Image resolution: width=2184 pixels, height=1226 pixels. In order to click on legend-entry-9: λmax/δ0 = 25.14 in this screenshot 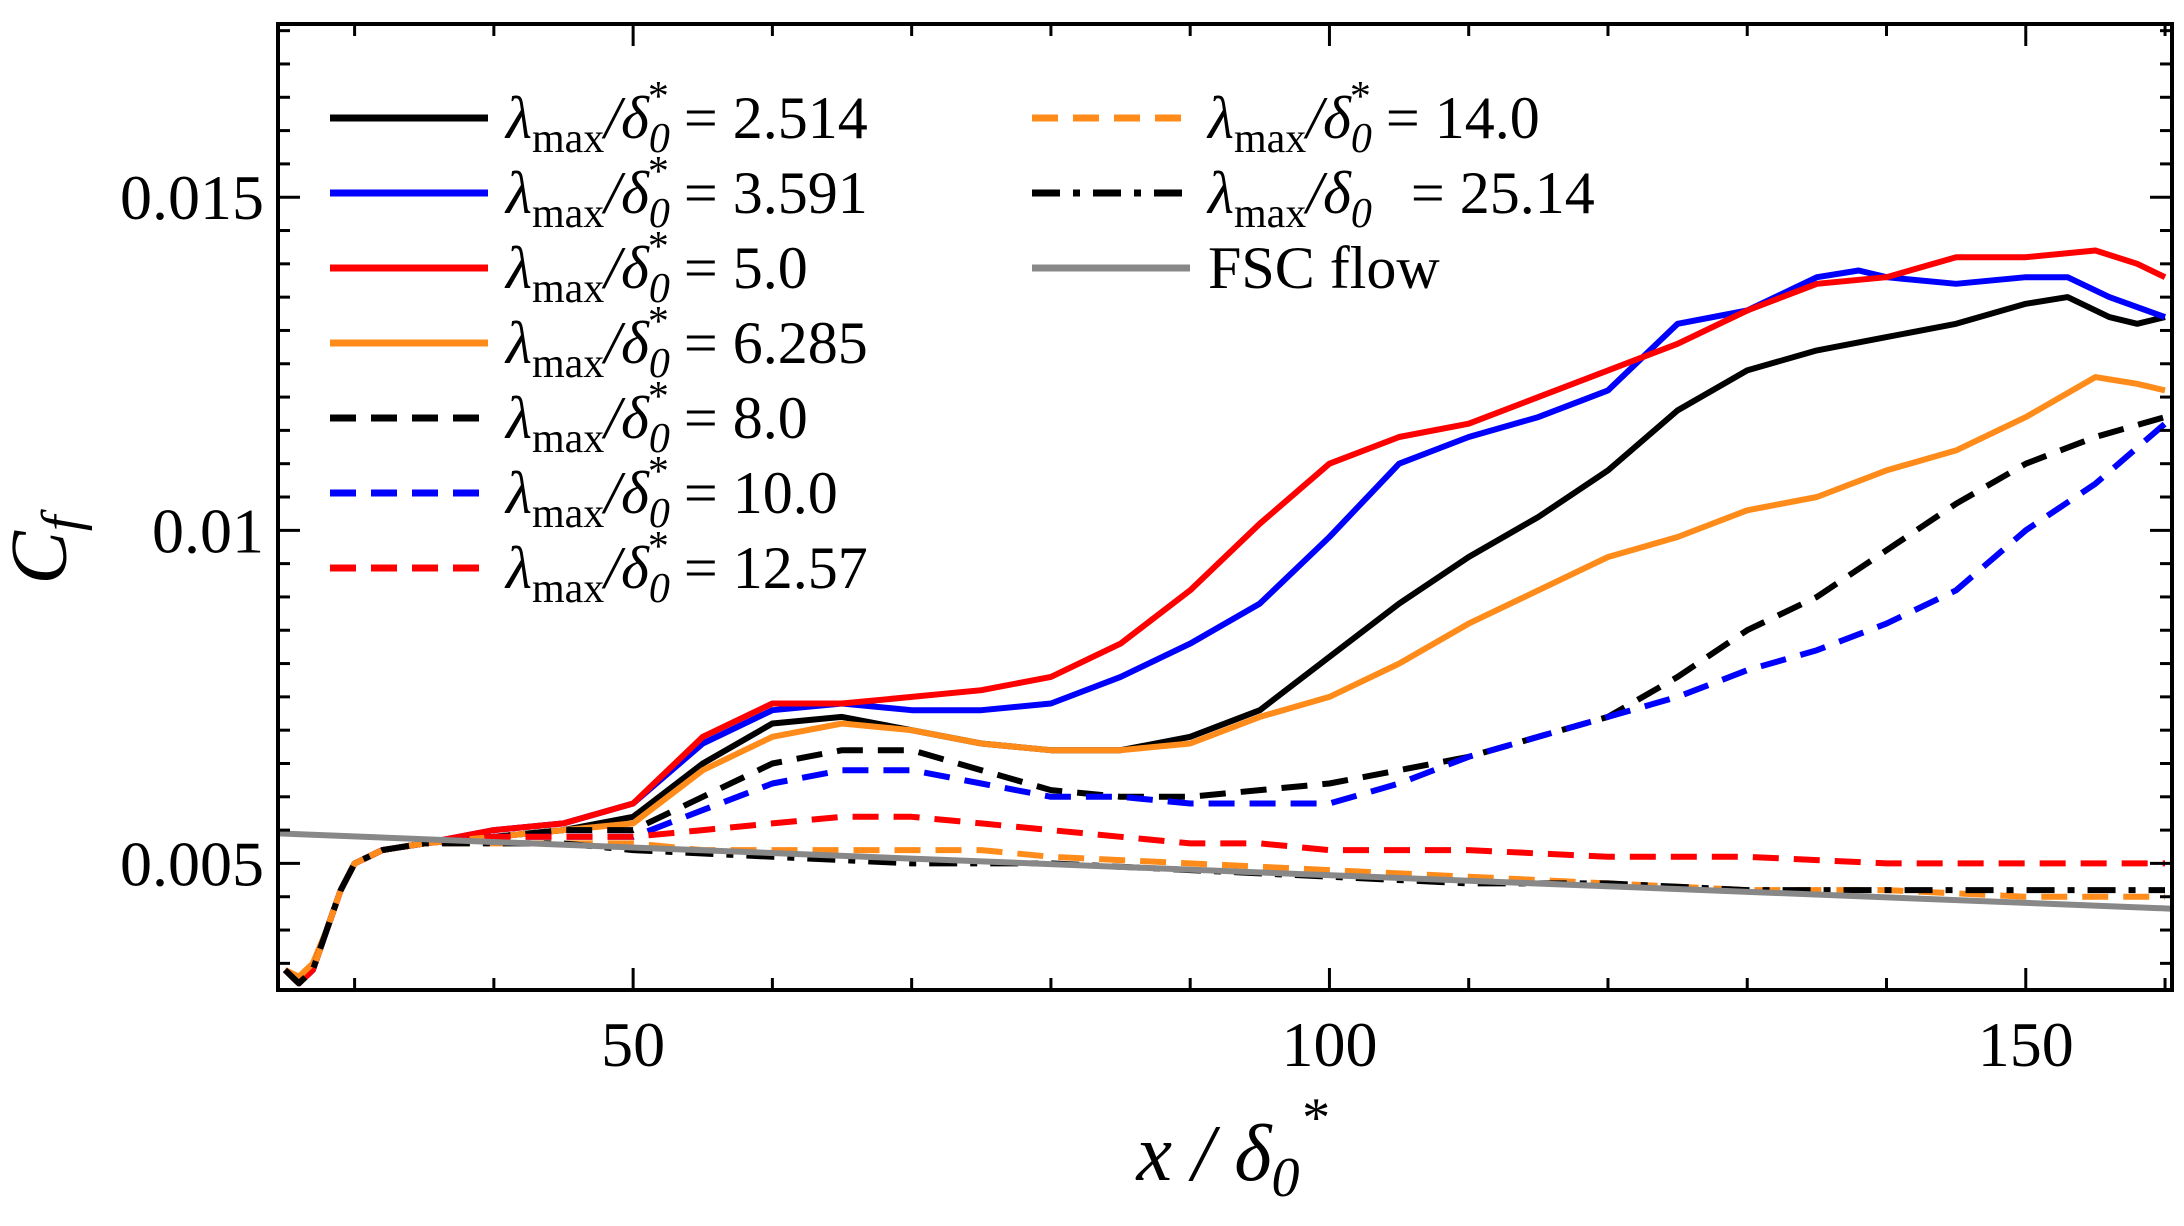, I will do `click(1313, 198)`.